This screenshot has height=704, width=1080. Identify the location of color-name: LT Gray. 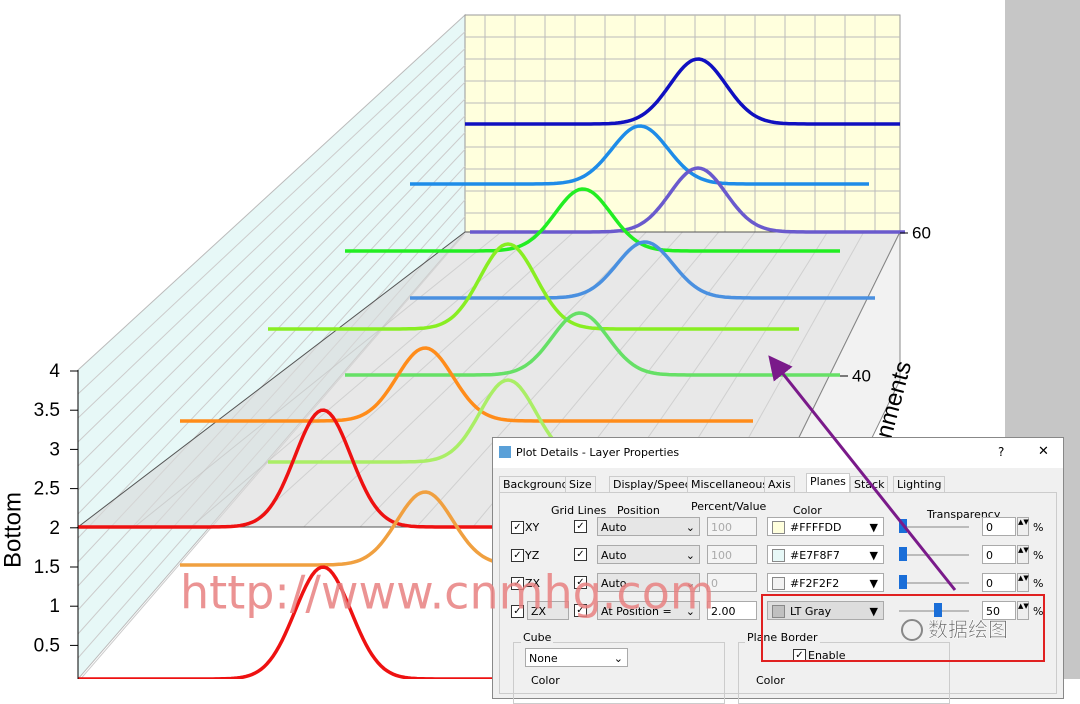
(811, 611).